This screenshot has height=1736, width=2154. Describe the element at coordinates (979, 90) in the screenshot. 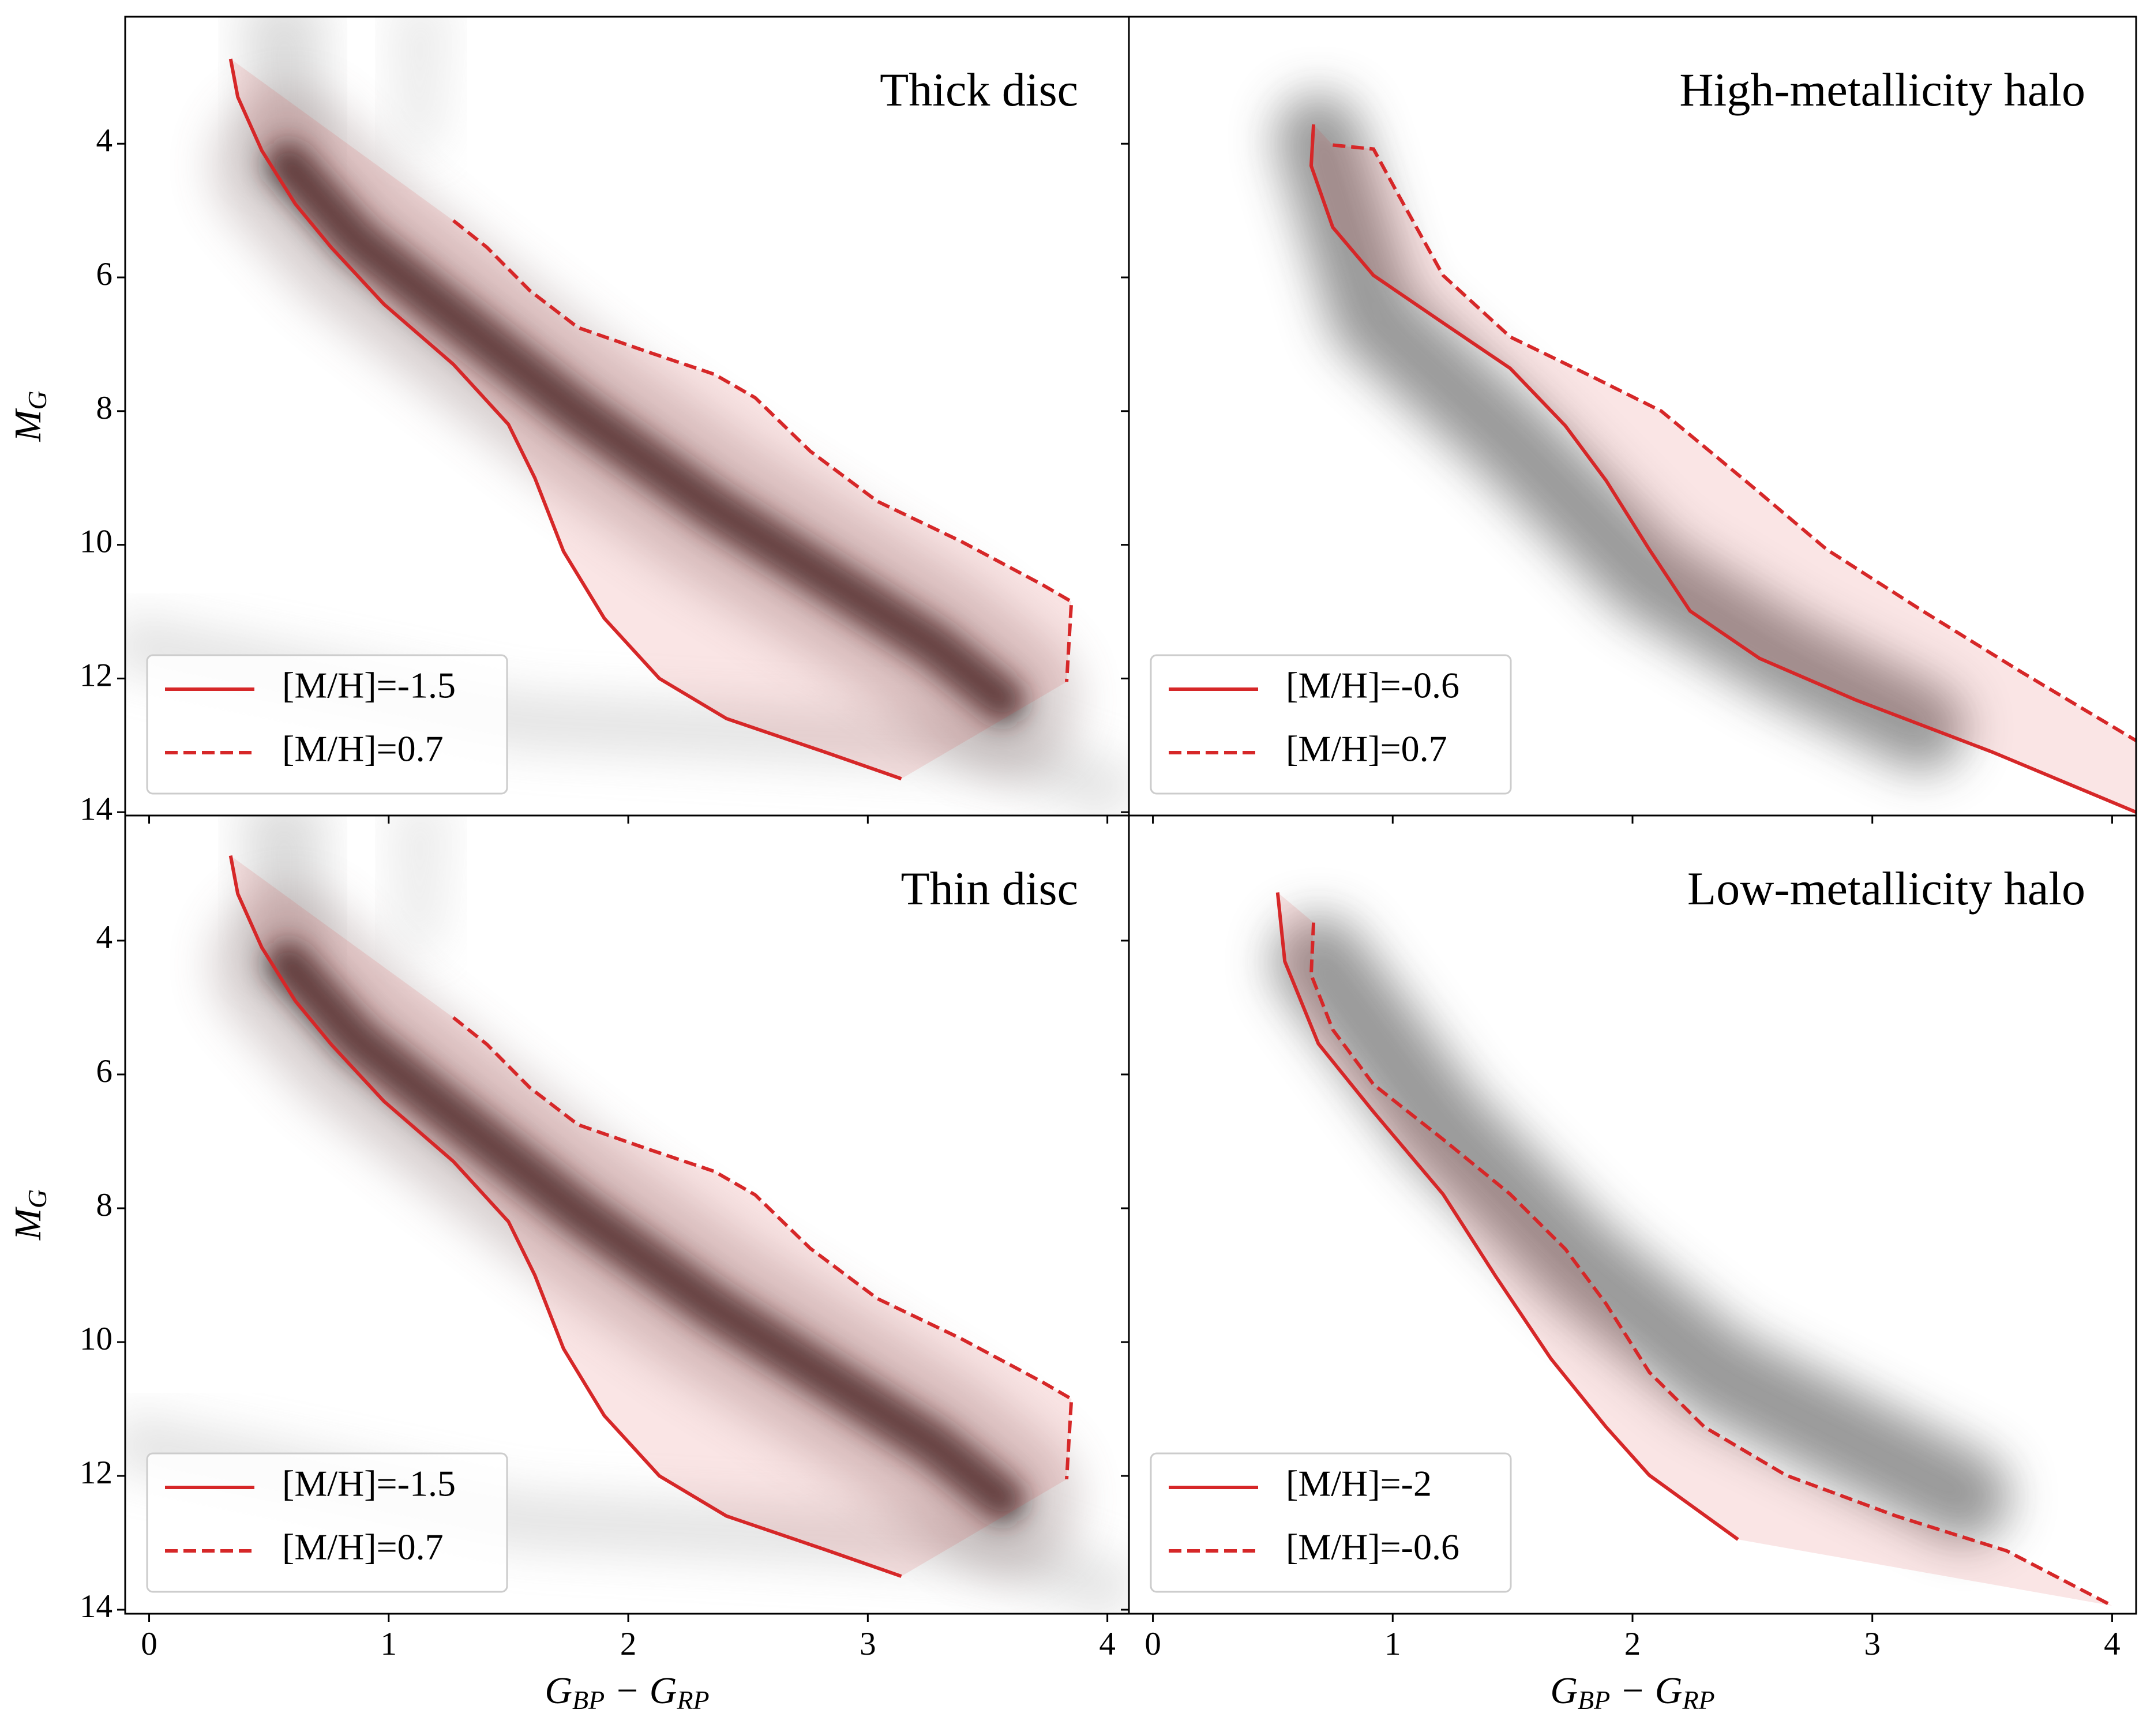

I see `panel-title: Thick disc` at that location.